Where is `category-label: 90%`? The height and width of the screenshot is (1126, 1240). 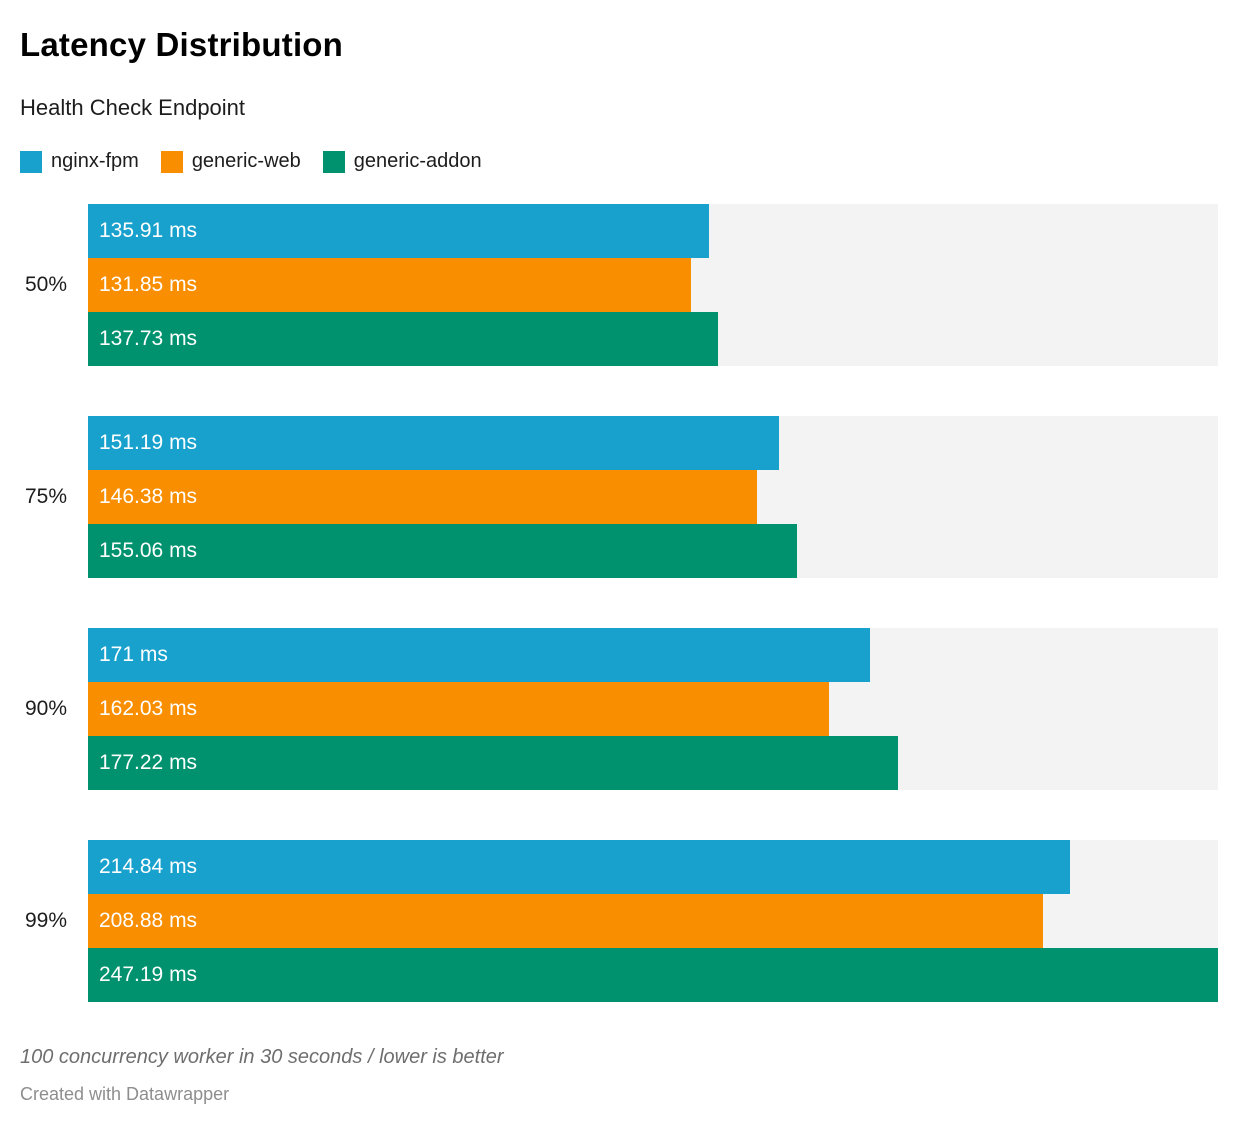 category-label: 90% is located at coordinates (45, 709).